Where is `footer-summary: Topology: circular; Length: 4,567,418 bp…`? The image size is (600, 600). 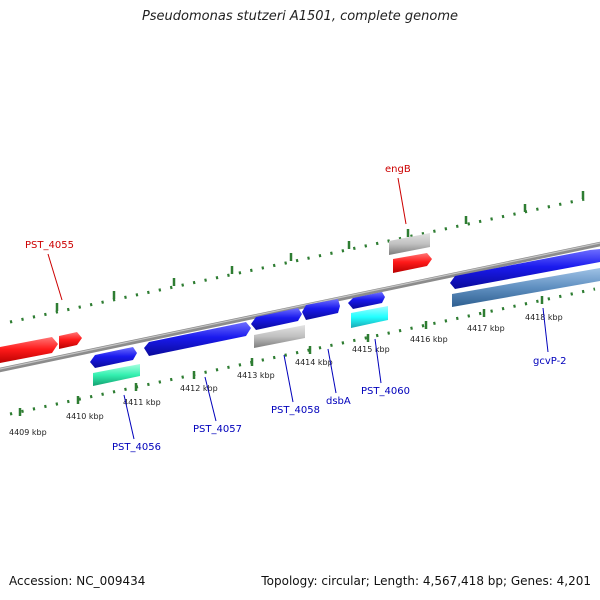
footer-summary: Topology: circular; Length: 4,567,418 bp… is located at coordinates (426, 581).